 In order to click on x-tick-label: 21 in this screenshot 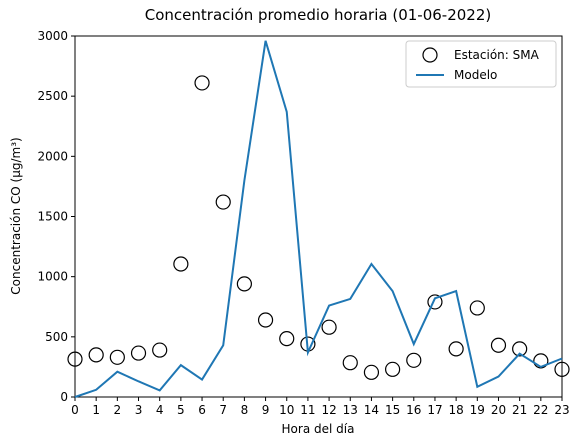, I will do `click(519, 410)`.